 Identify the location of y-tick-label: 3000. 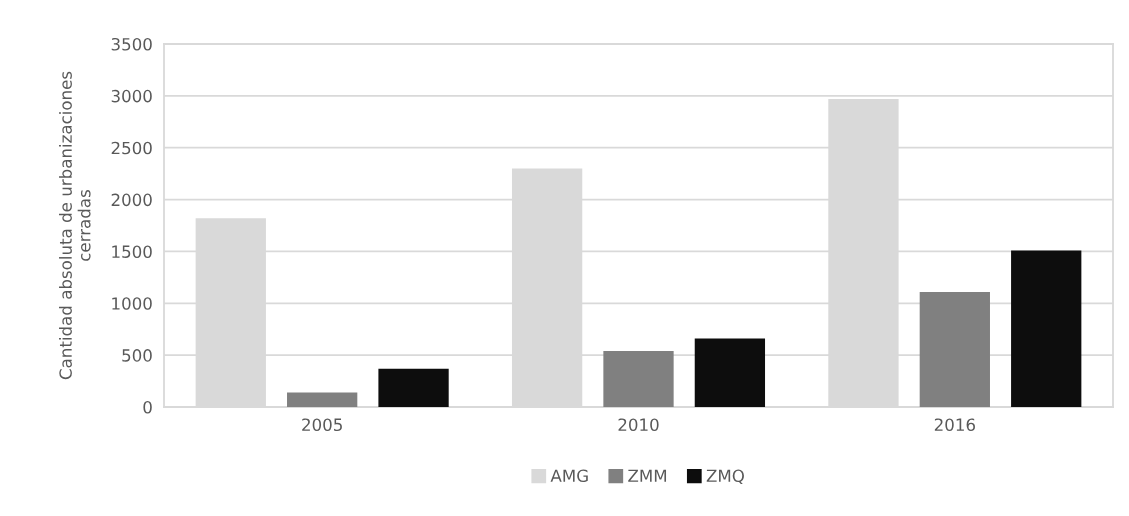
(131, 96).